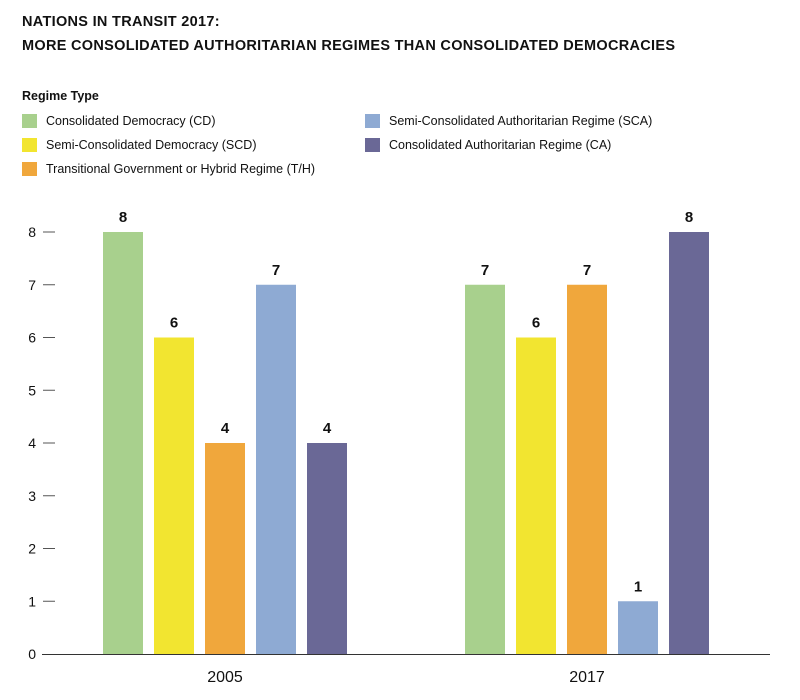 The height and width of the screenshot is (700, 800). Describe the element at coordinates (276, 469) in the screenshot. I see `bar-2005-sca` at that location.